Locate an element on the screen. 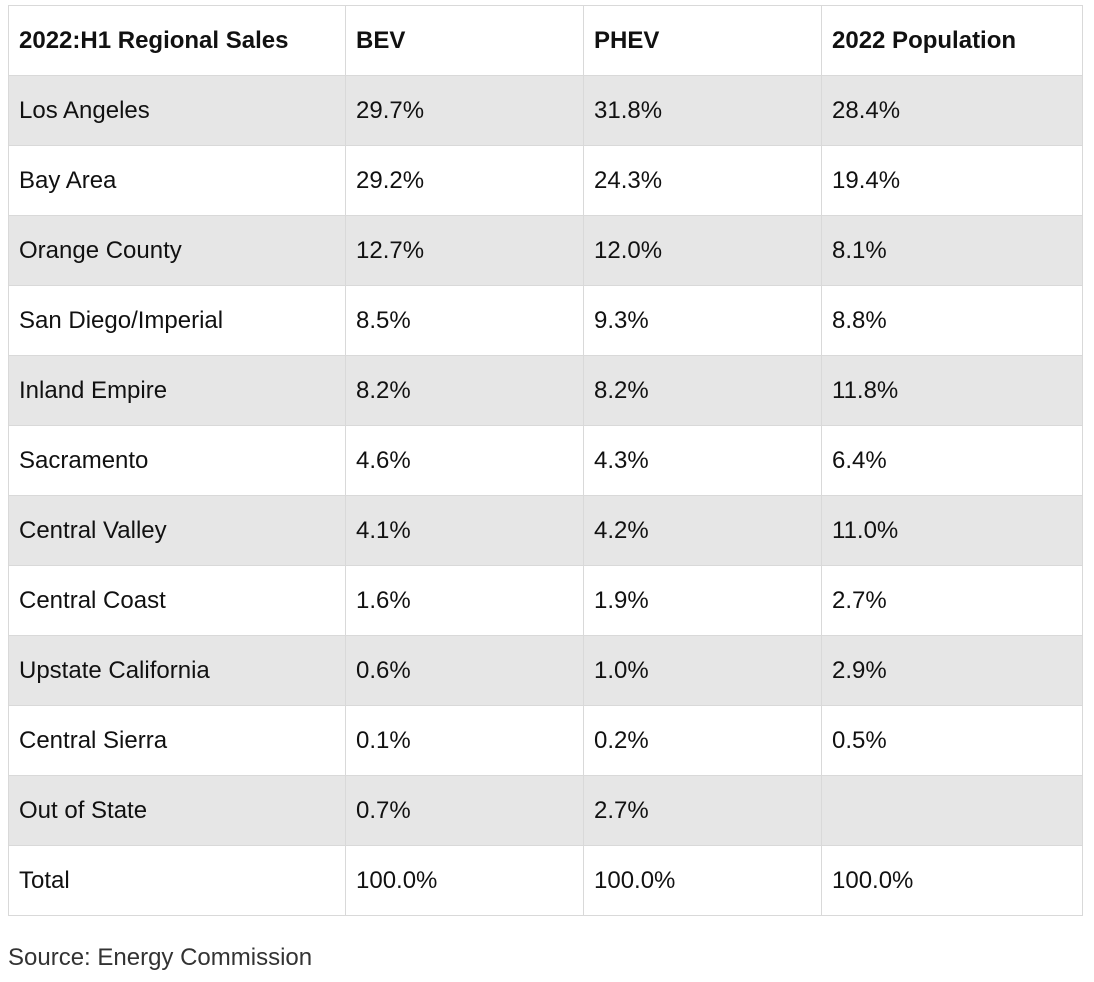 Image resolution: width=1094 pixels, height=982 pixels. bev-cell: 0.7% is located at coordinates (464, 810).